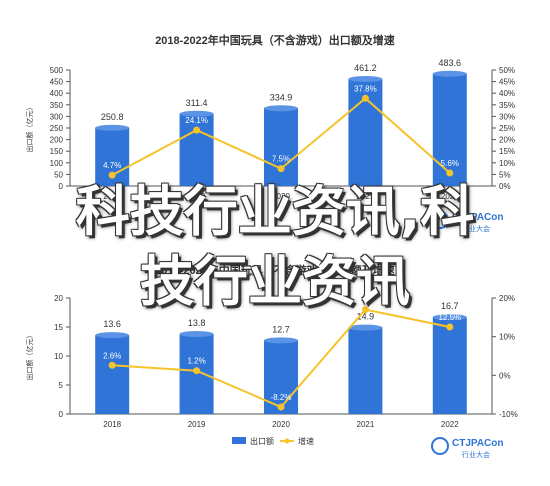  Describe the element at coordinates (508, 414) in the screenshot. I see `chart-1-y-right-tick-label: -10%` at that location.